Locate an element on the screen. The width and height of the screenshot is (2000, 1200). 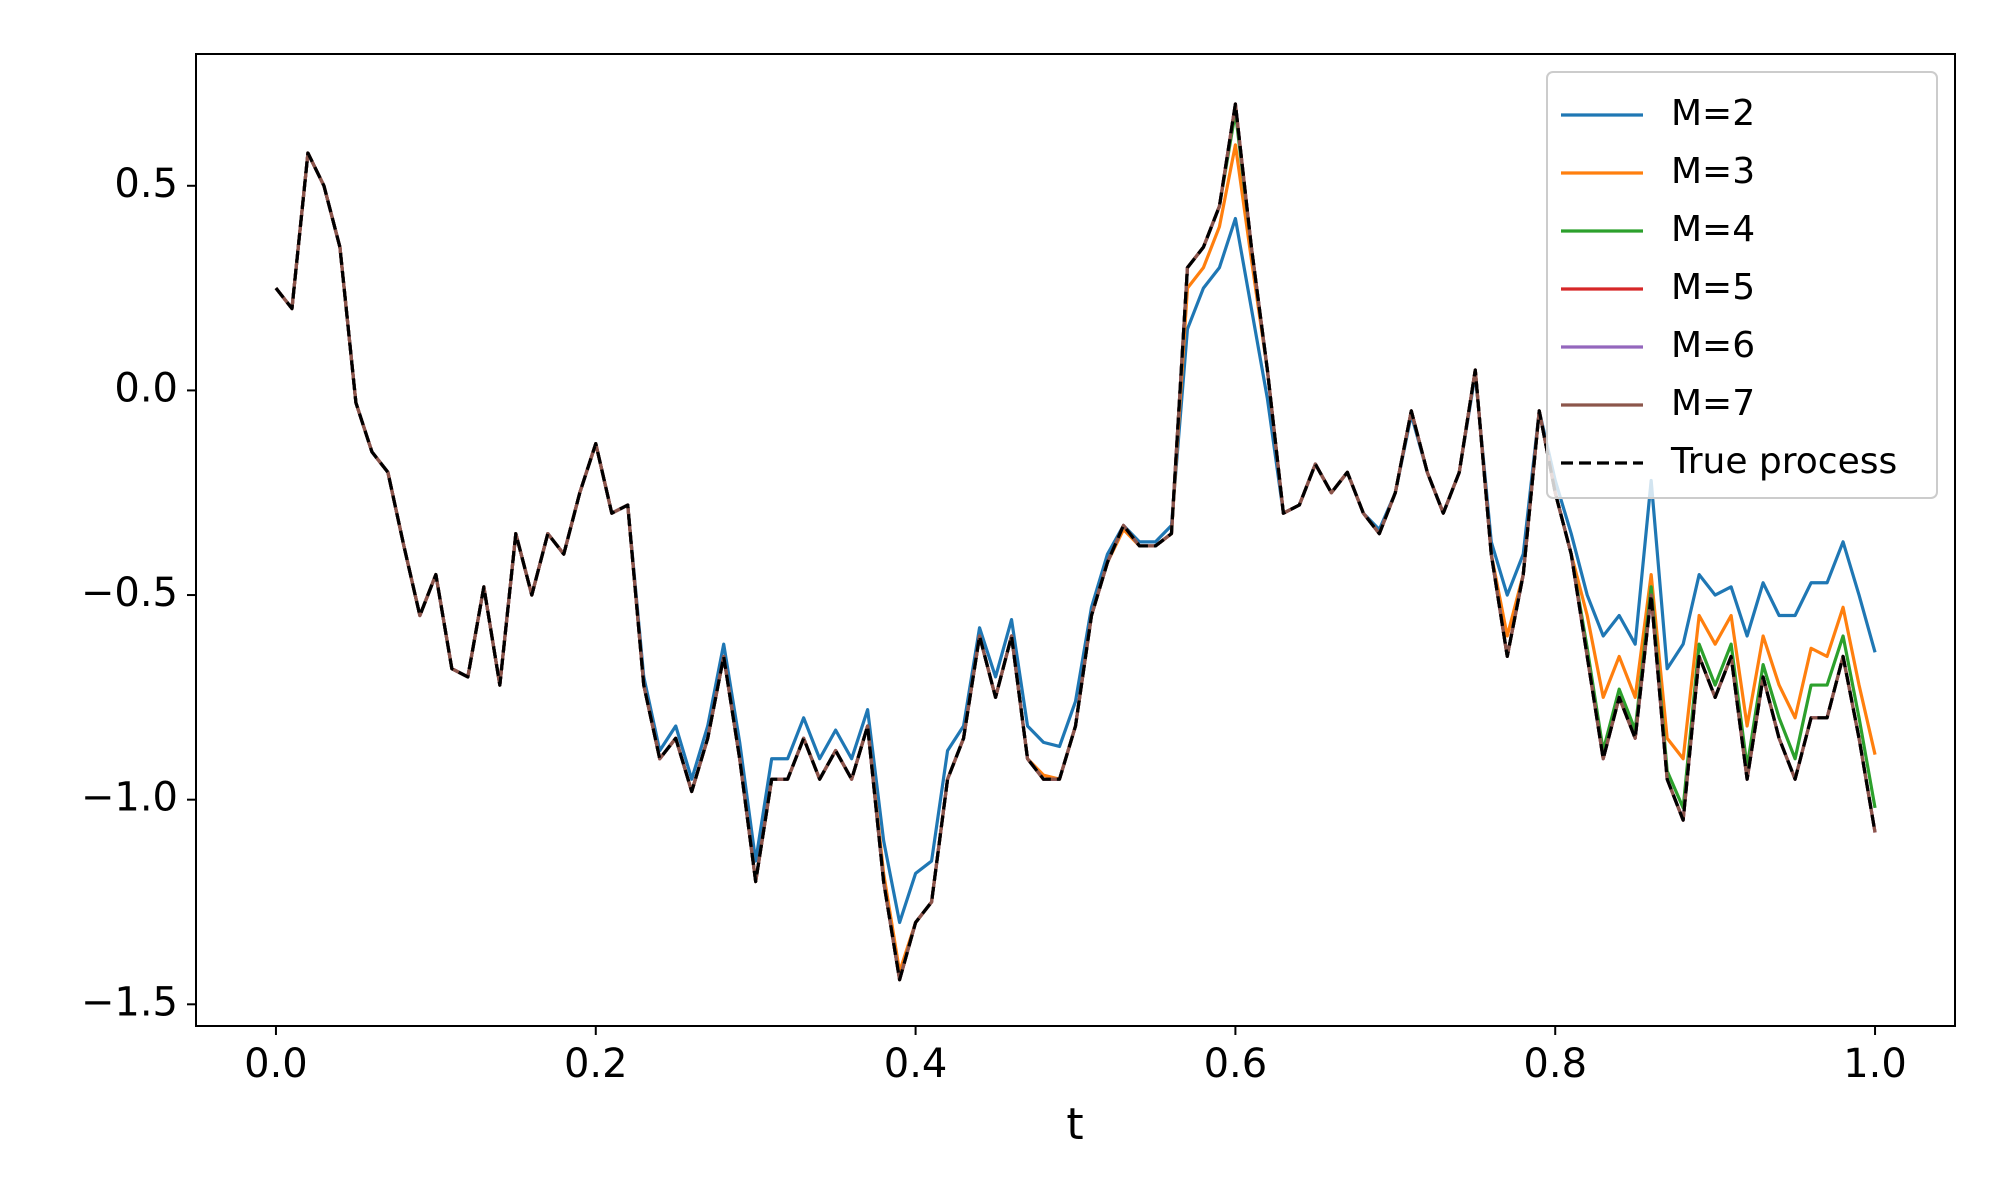
legend-label: M=7 is located at coordinates (1713, 403).